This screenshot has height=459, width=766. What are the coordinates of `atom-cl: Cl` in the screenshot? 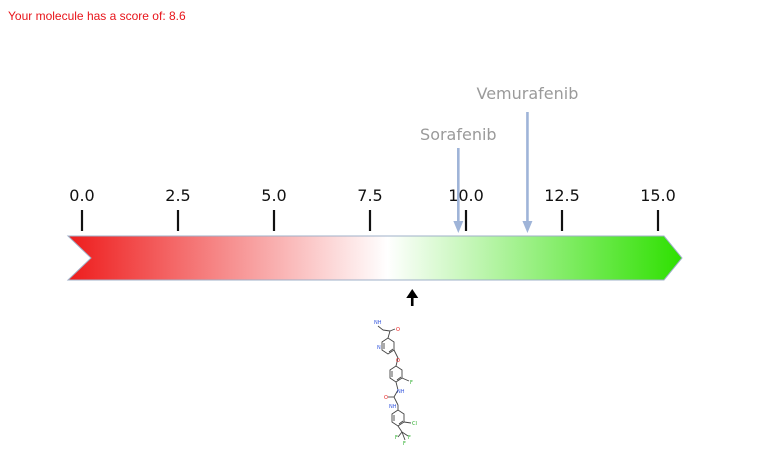 It's located at (414, 424).